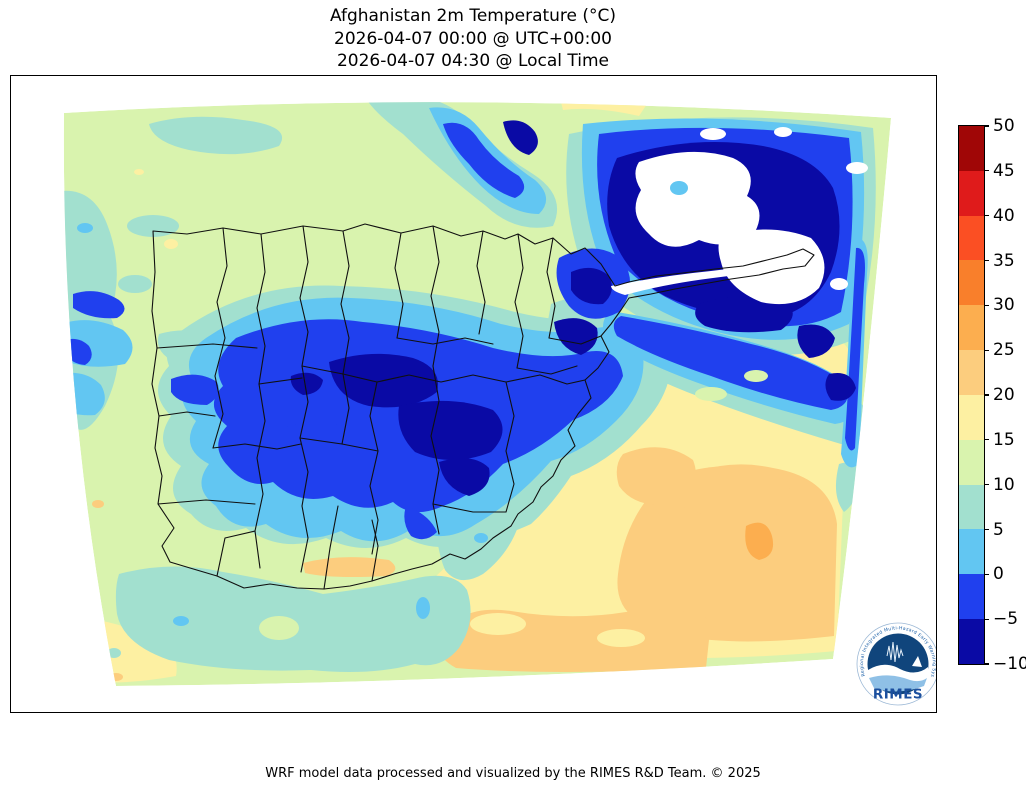  I want to click on title-line-3: 2026-04-07 04:30 @ Local Time, so click(473, 61).